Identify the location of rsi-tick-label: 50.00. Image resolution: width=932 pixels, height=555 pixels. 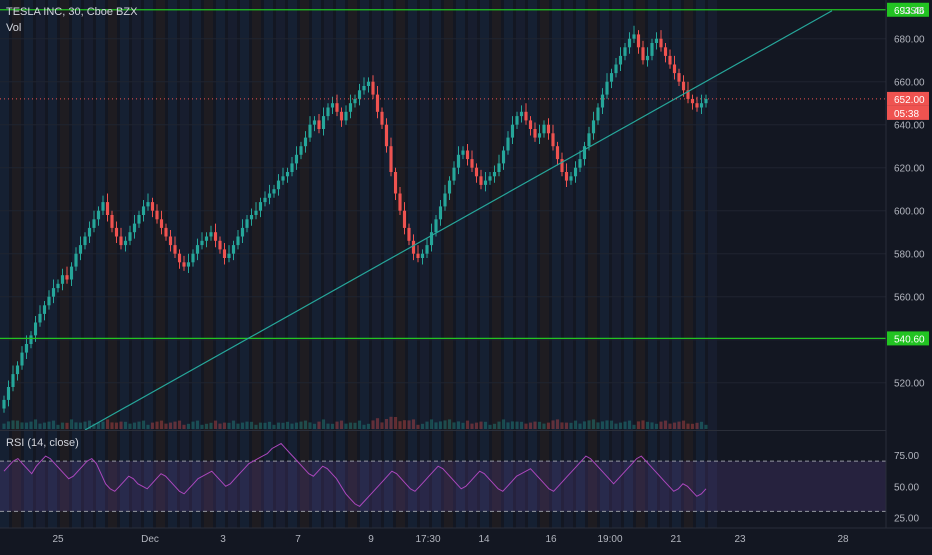
(906, 487).